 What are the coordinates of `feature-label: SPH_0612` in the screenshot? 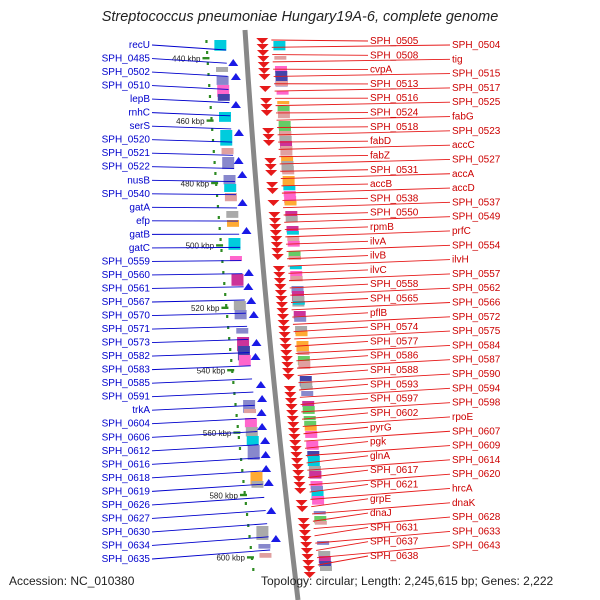 It's located at (126, 451).